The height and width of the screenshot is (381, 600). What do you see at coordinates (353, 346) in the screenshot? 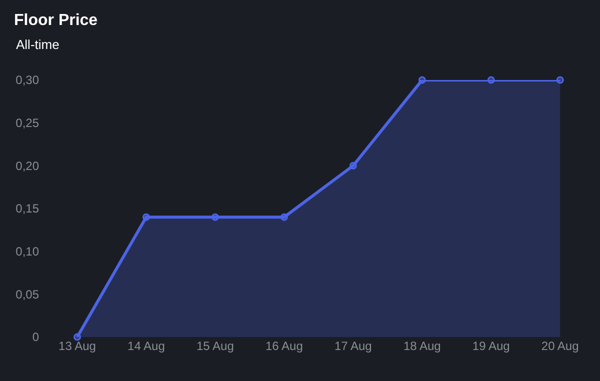
I see `x-tick-label: 17 Aug` at bounding box center [353, 346].